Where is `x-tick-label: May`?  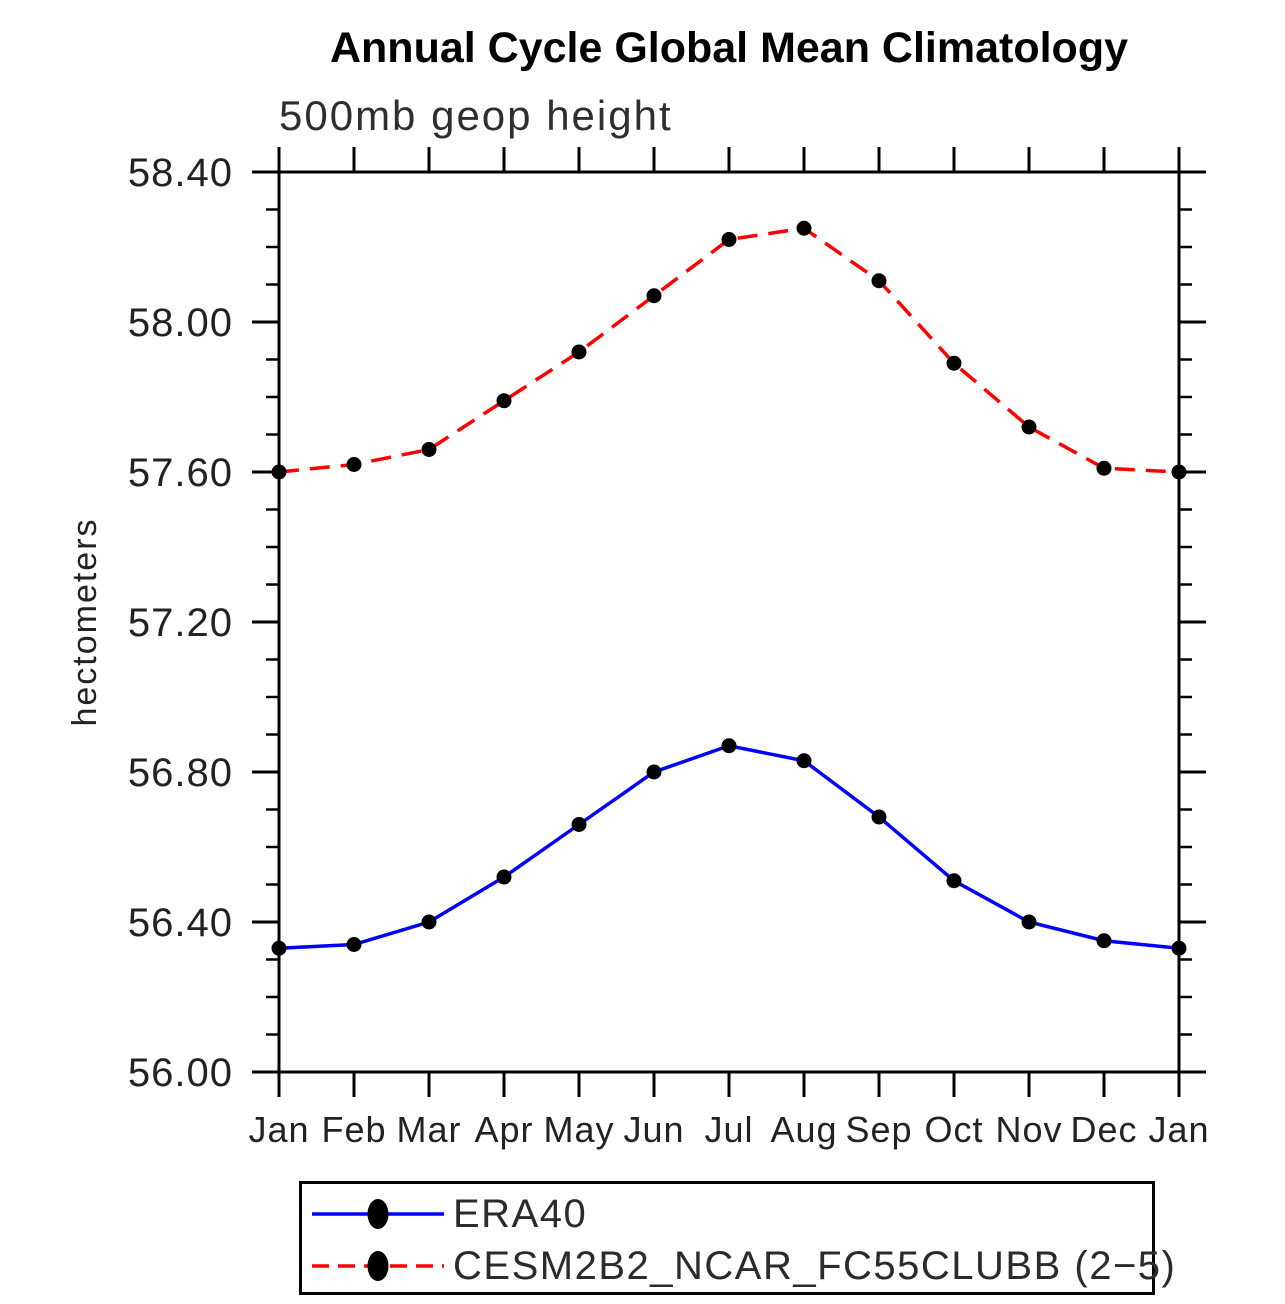 x-tick-label: May is located at coordinates (578, 1129).